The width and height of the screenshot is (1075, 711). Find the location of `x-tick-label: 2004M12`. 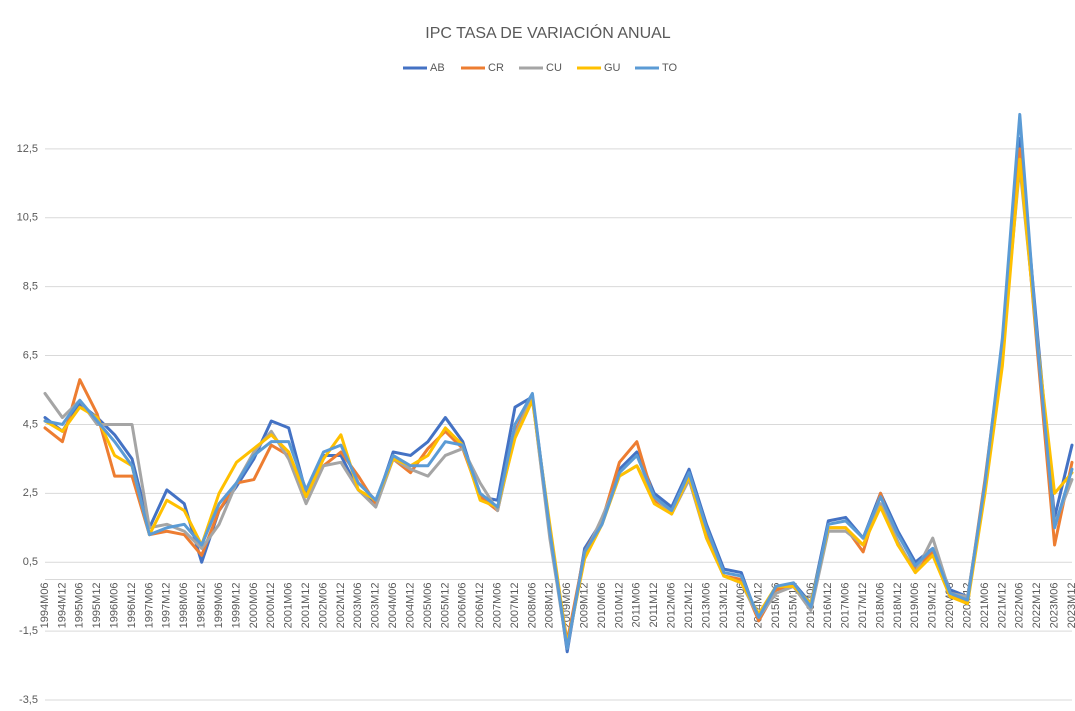

x-tick-label: 2004M12 is located at coordinates (410, 605).